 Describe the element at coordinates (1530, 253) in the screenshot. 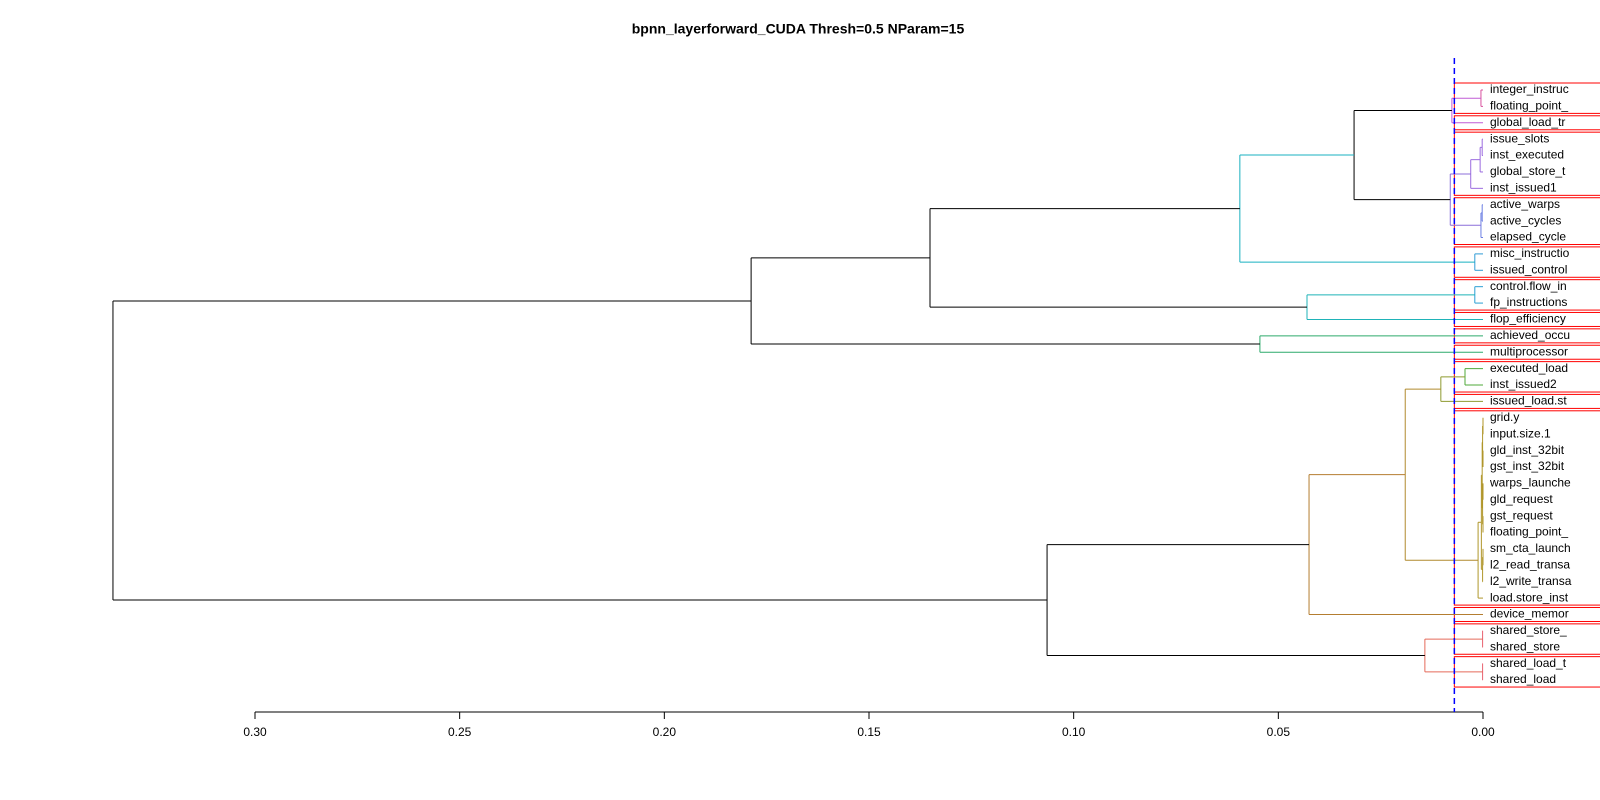

I see `leaf-label: misc_instructio` at that location.